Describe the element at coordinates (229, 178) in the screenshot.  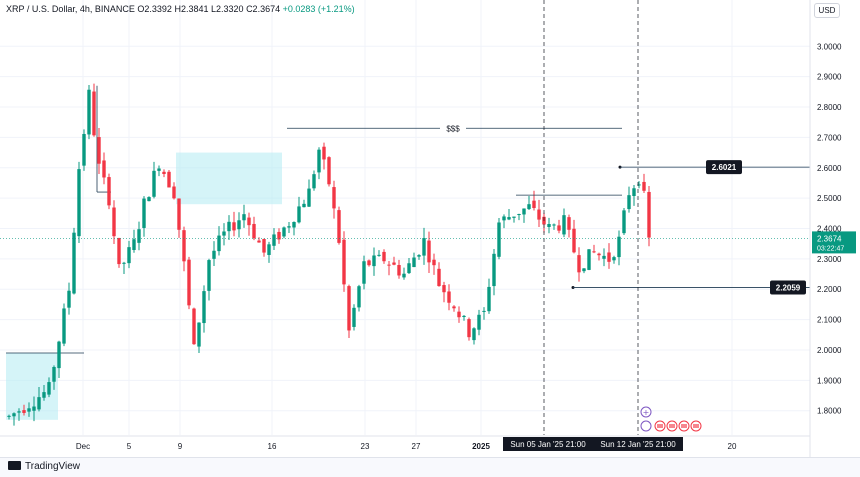
I see `supply-zone` at that location.